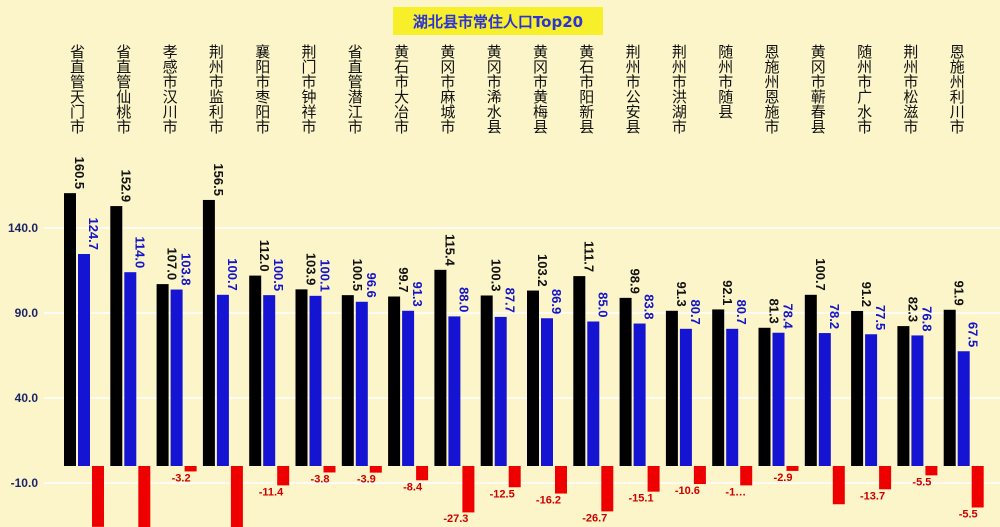 The image size is (1000, 527). What do you see at coordinates (641, 499) in the screenshot?
I see `change-label: -15.1` at bounding box center [641, 499].